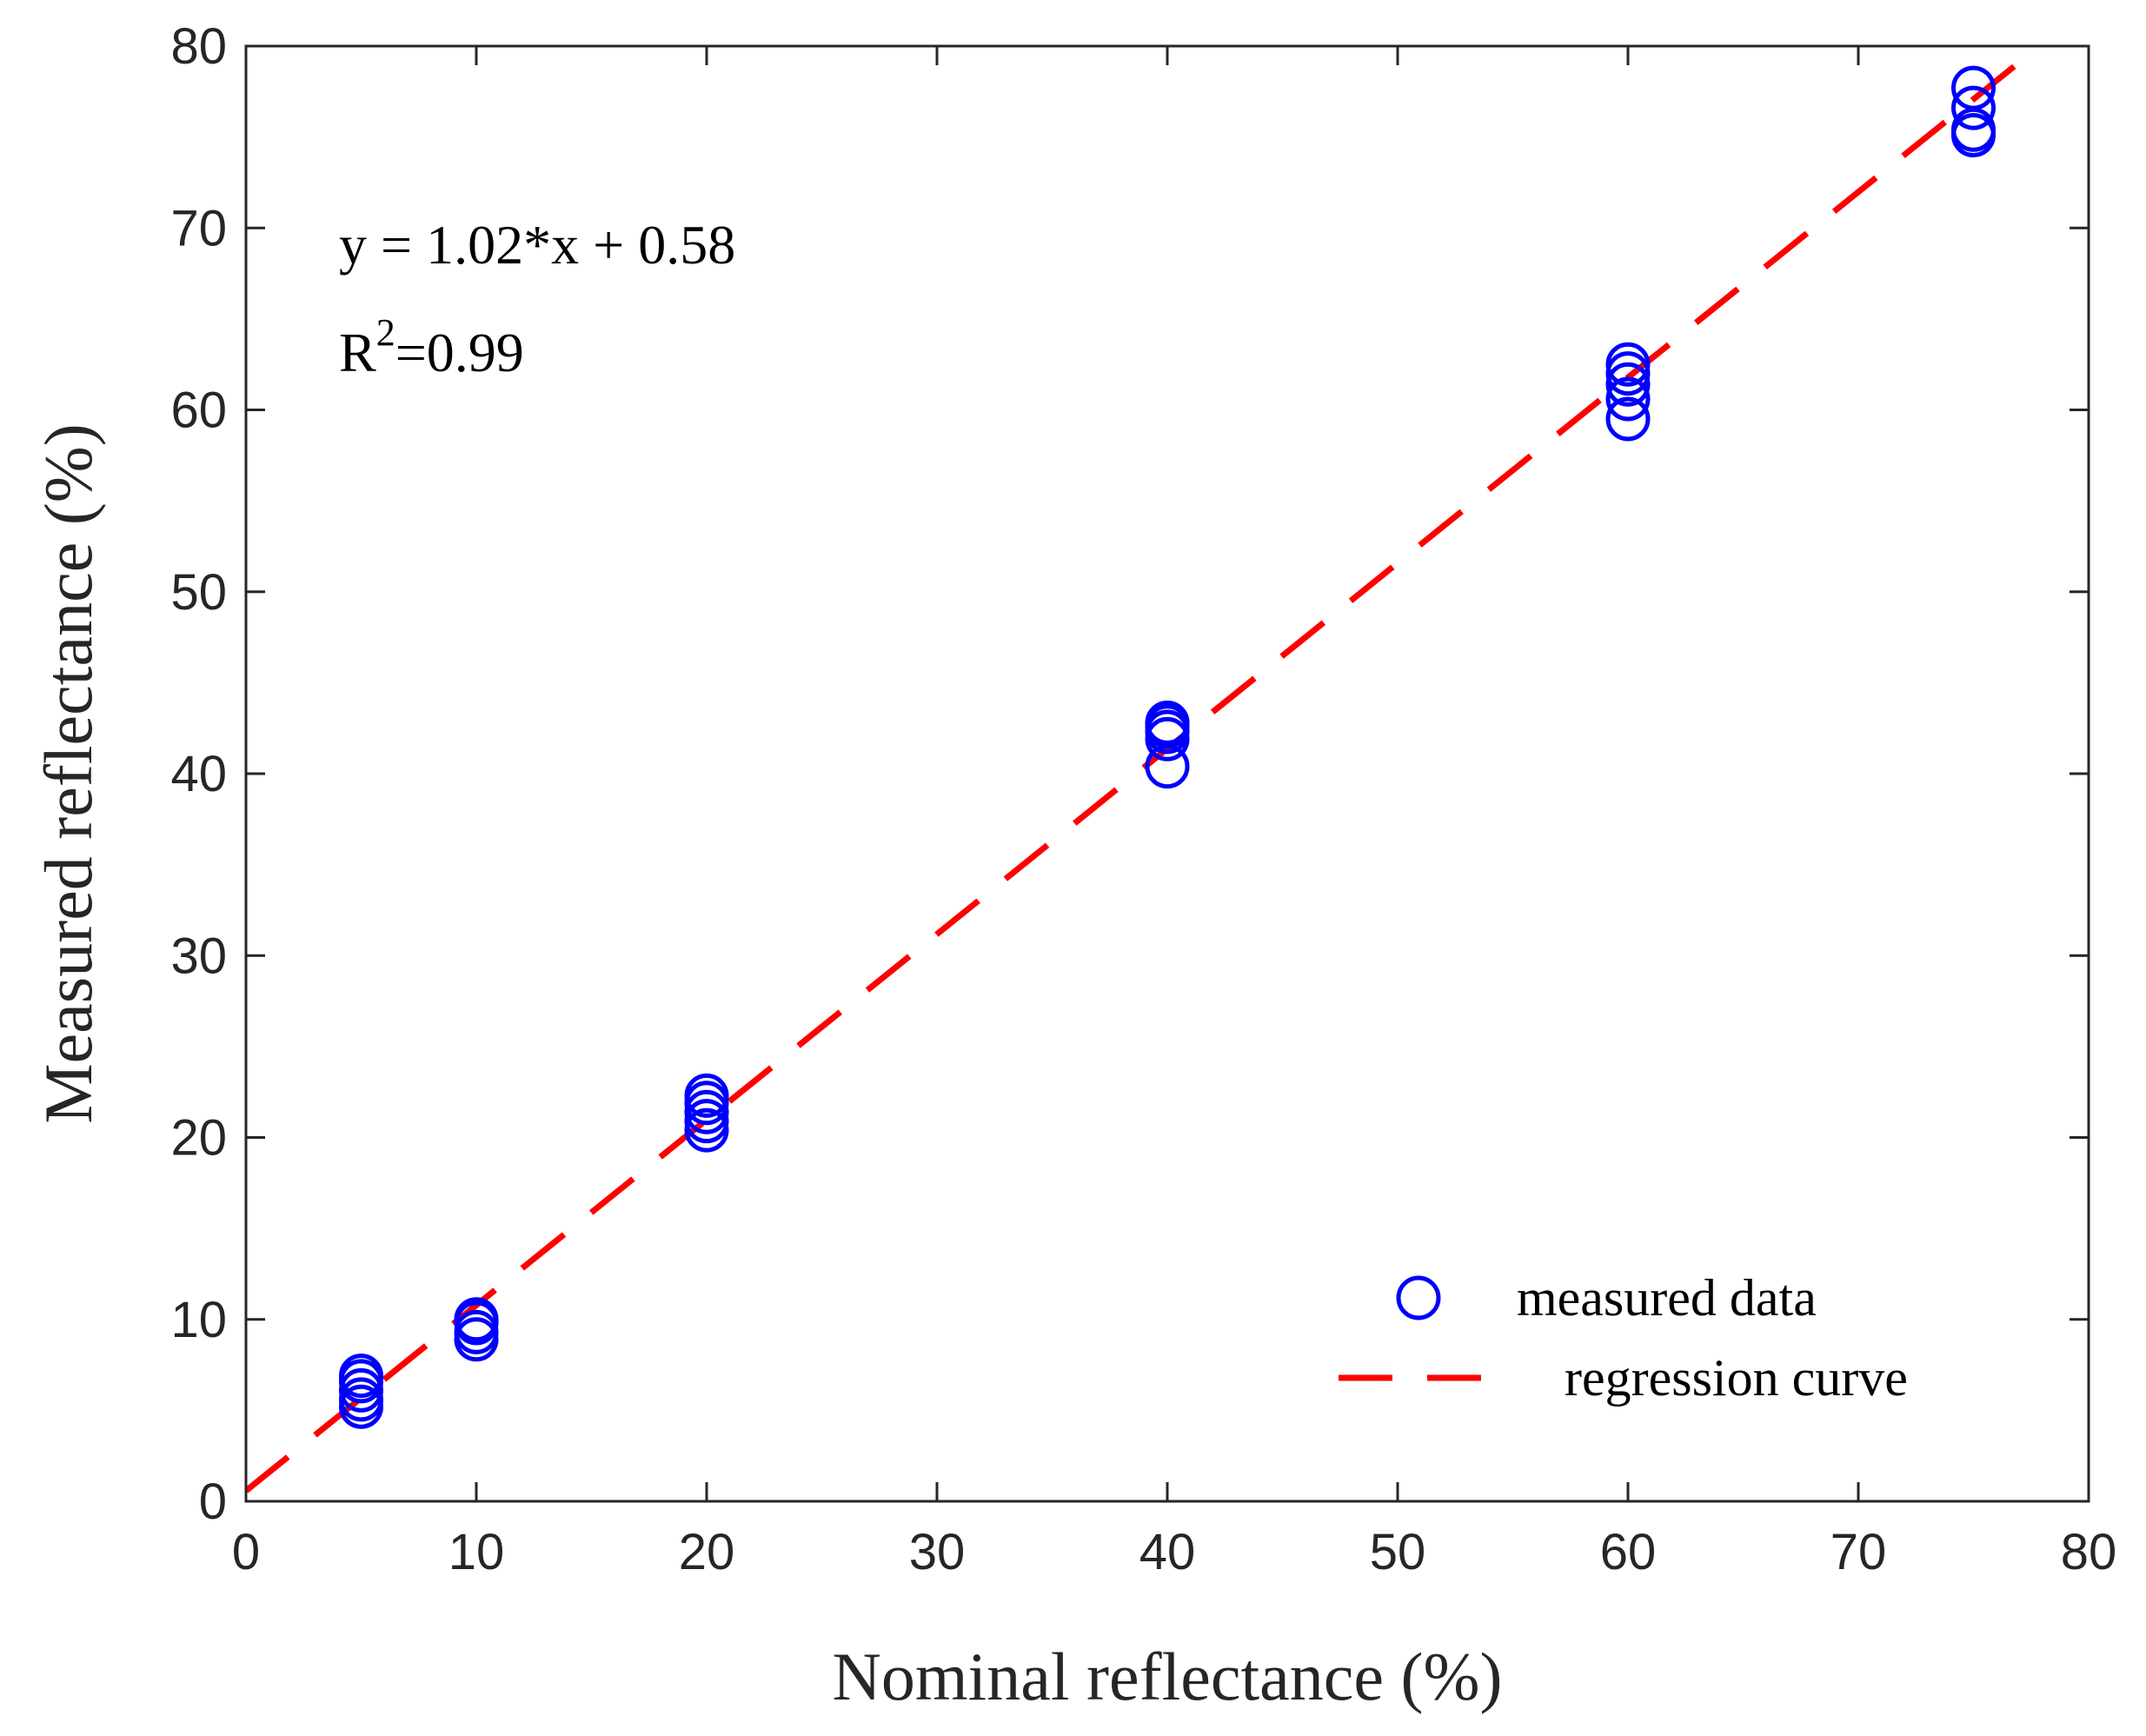  What do you see at coordinates (198, 410) in the screenshot?
I see `y-tick-label: 60` at bounding box center [198, 410].